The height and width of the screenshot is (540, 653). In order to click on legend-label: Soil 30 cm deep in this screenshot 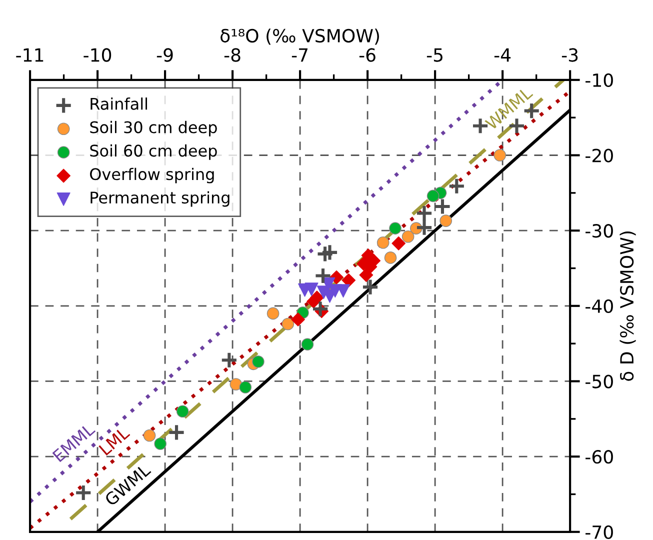, I will do `click(153, 128)`.